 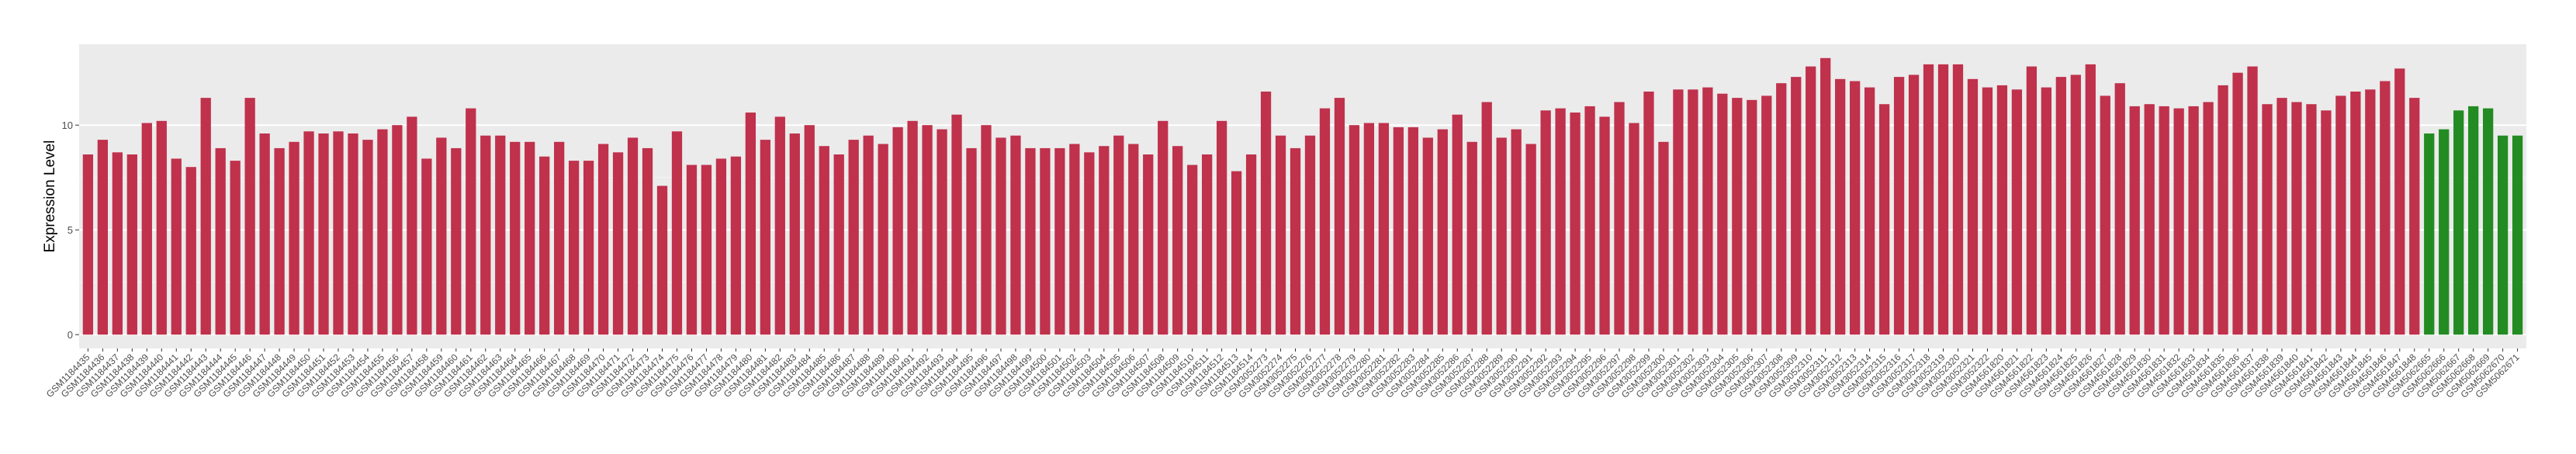 I want to click on y-tick-label: 10, so click(x=67, y=125).